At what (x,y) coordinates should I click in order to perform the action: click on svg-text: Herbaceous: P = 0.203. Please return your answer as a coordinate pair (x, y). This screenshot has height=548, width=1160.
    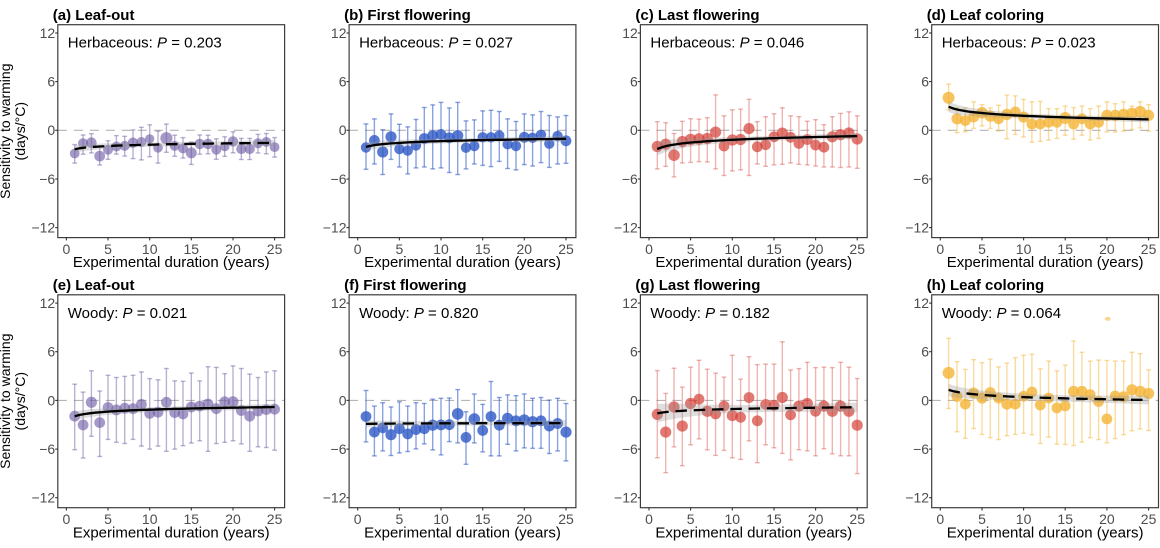
    Looking at the image, I should click on (145, 43).